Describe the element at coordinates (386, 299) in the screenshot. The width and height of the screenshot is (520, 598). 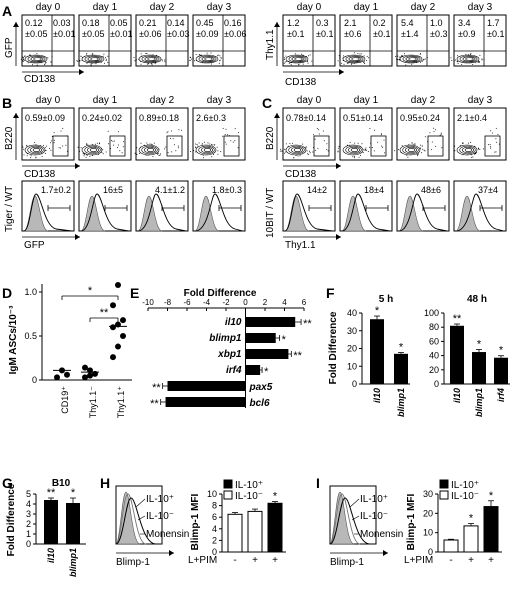
I see `subchart-title: 5 h` at that location.